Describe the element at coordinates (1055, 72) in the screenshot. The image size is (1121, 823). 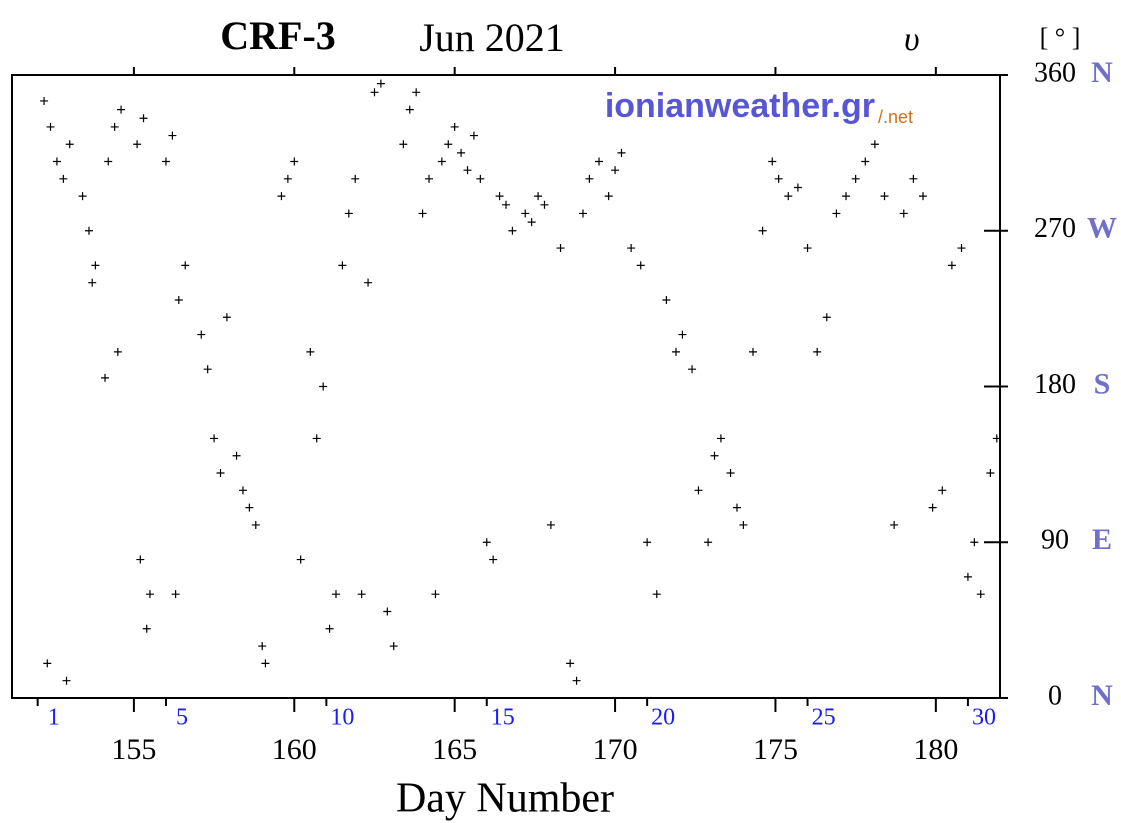
I see `y-tick-label: 360` at that location.